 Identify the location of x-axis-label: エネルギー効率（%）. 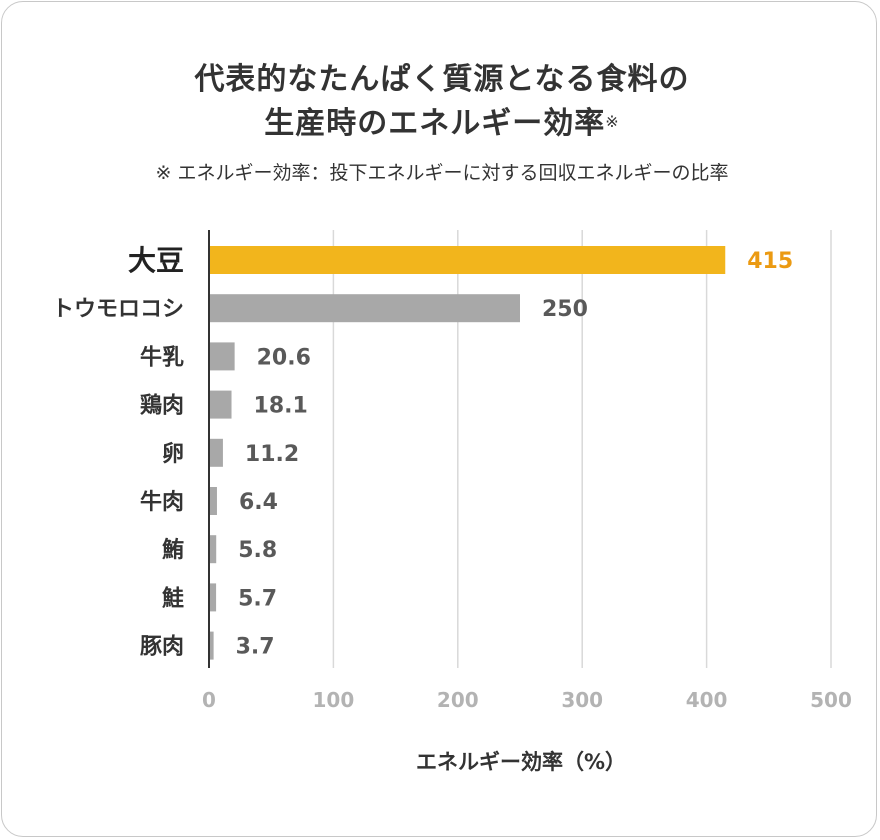
(521, 762).